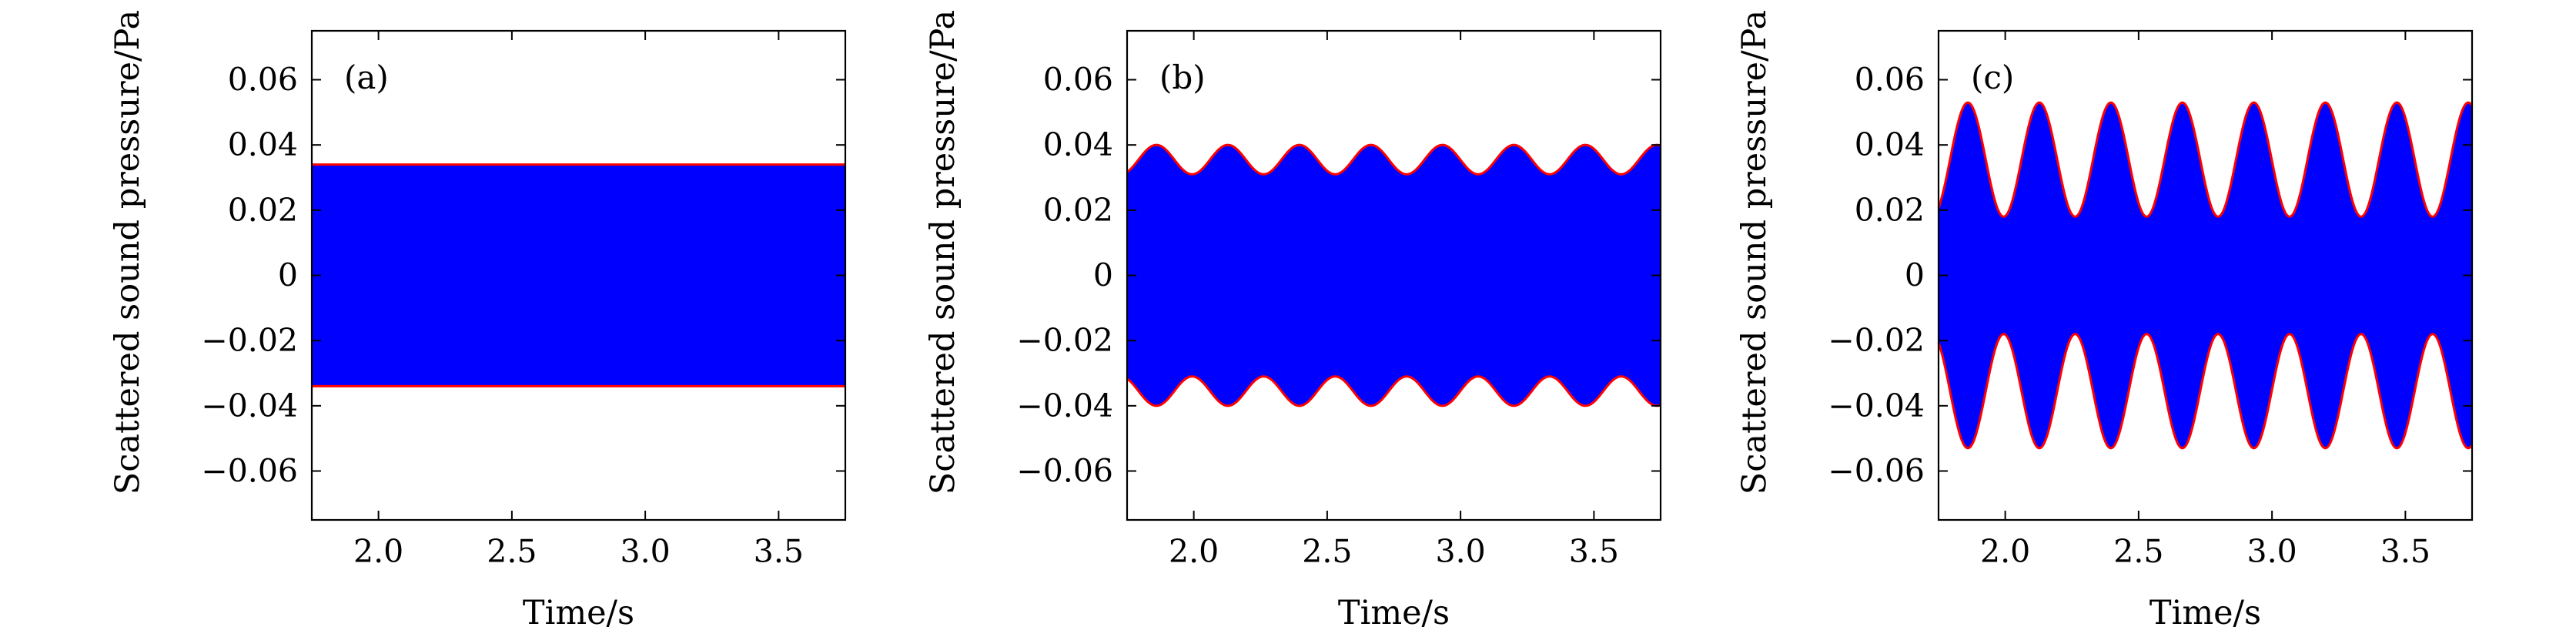  I want to click on panel-label: (c), so click(1993, 77).